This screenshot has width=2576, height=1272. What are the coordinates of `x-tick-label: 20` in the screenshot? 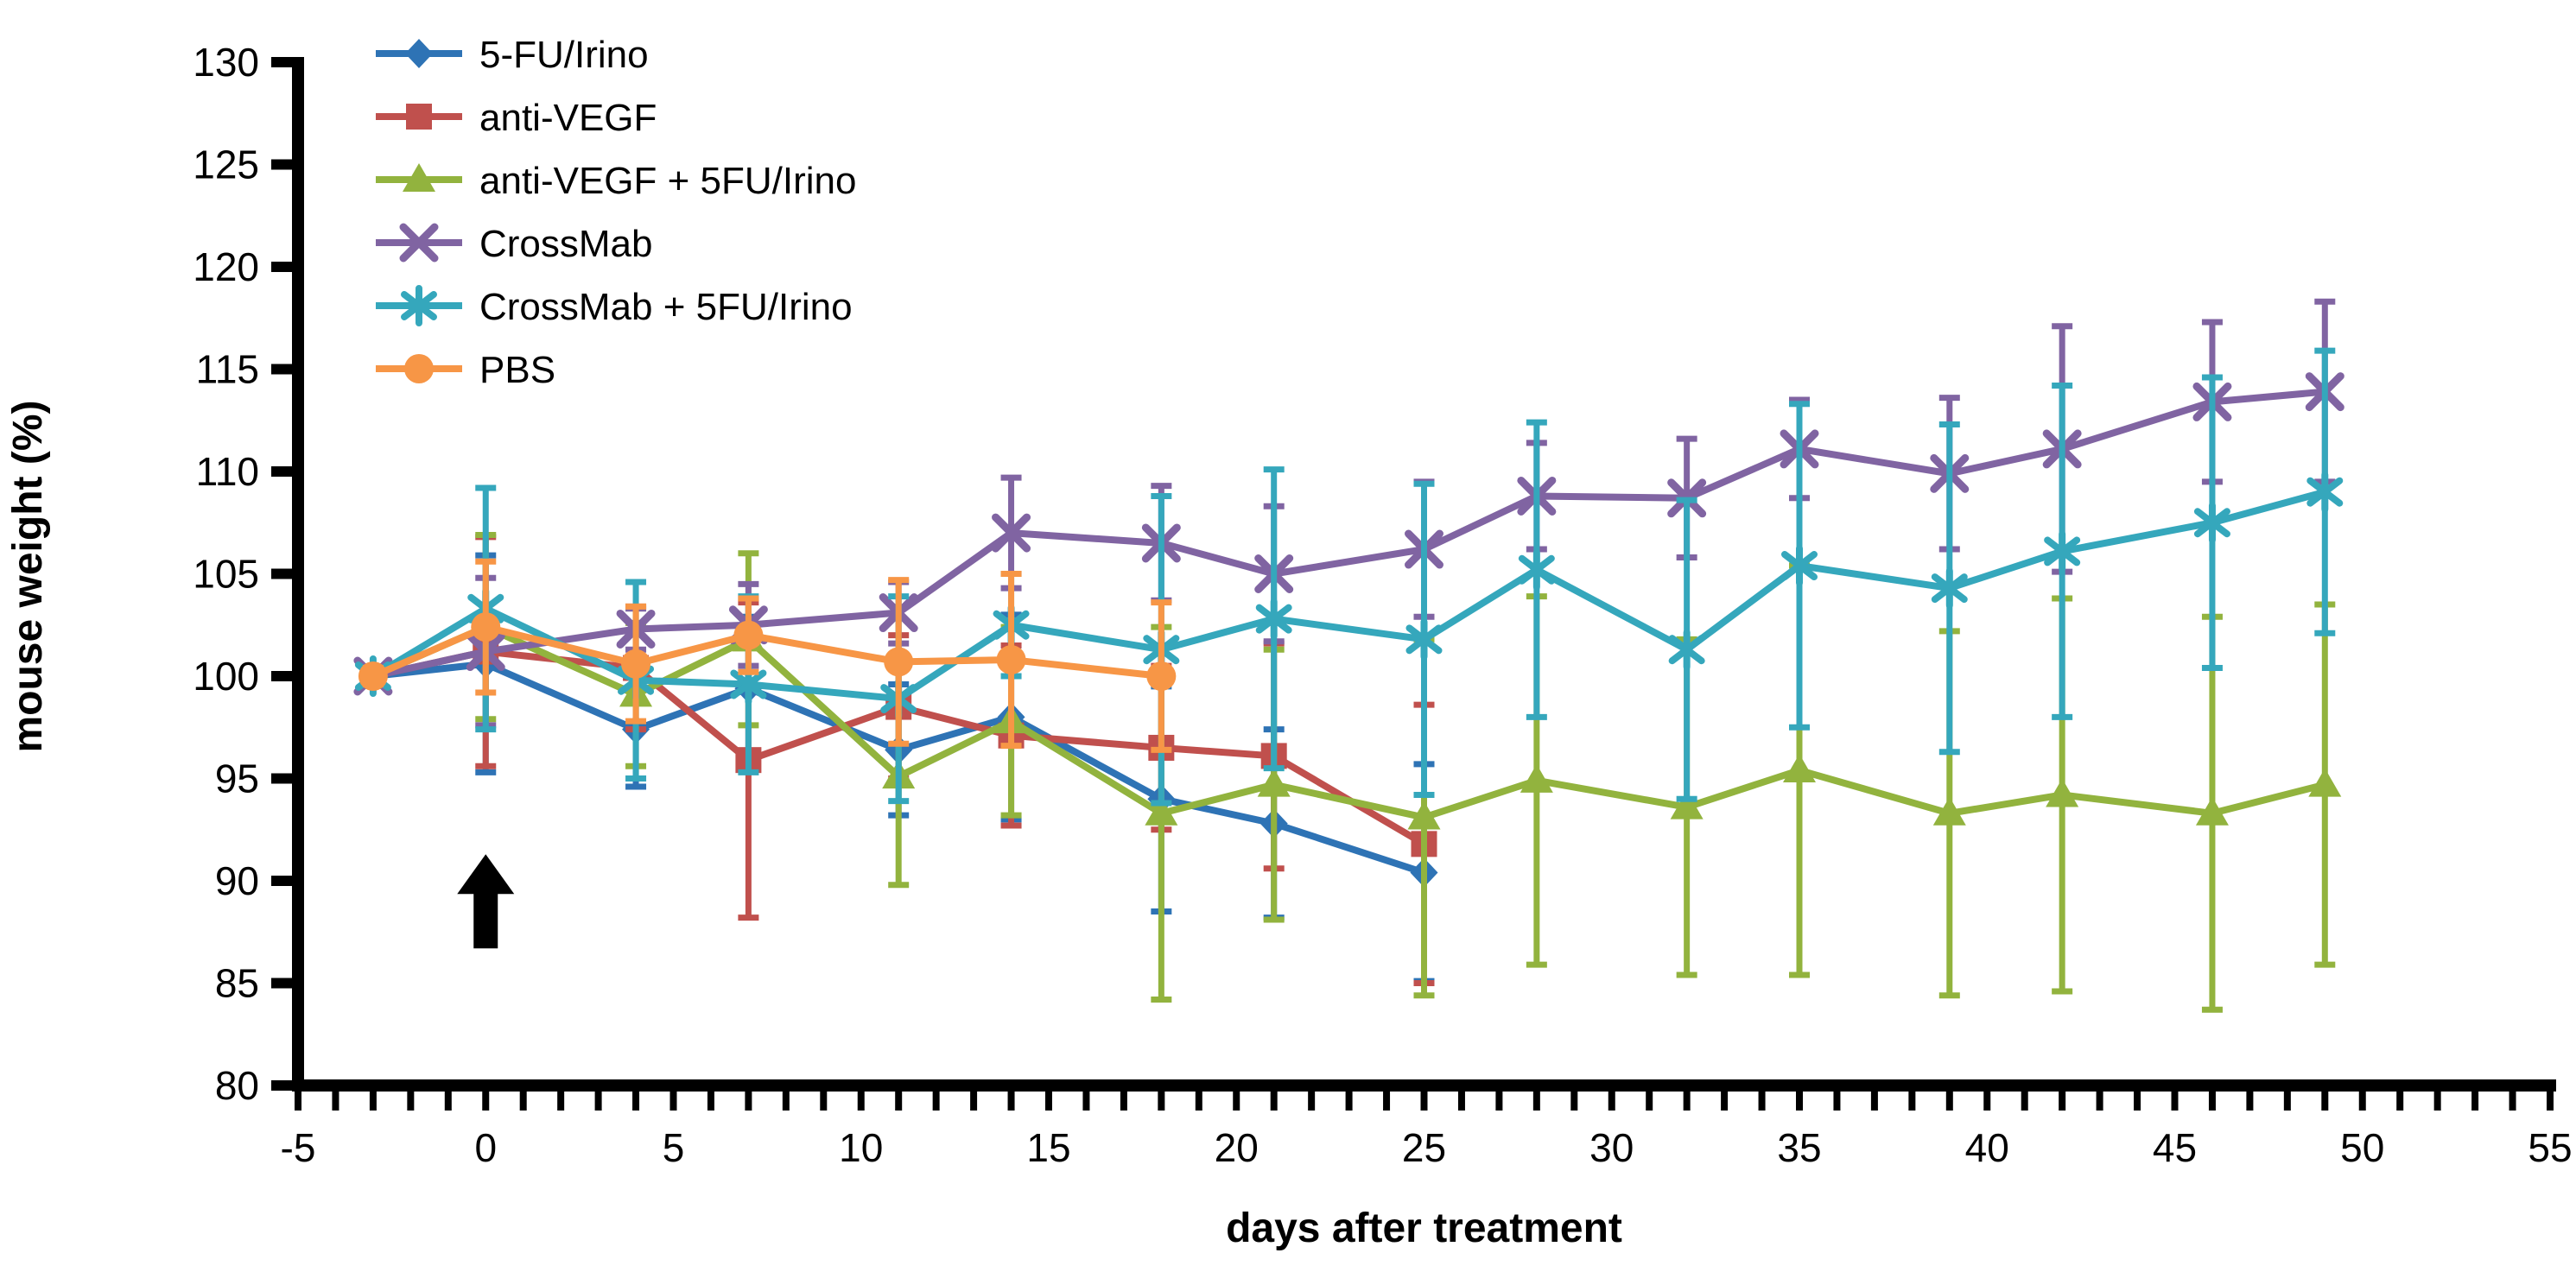 It's located at (1237, 1147).